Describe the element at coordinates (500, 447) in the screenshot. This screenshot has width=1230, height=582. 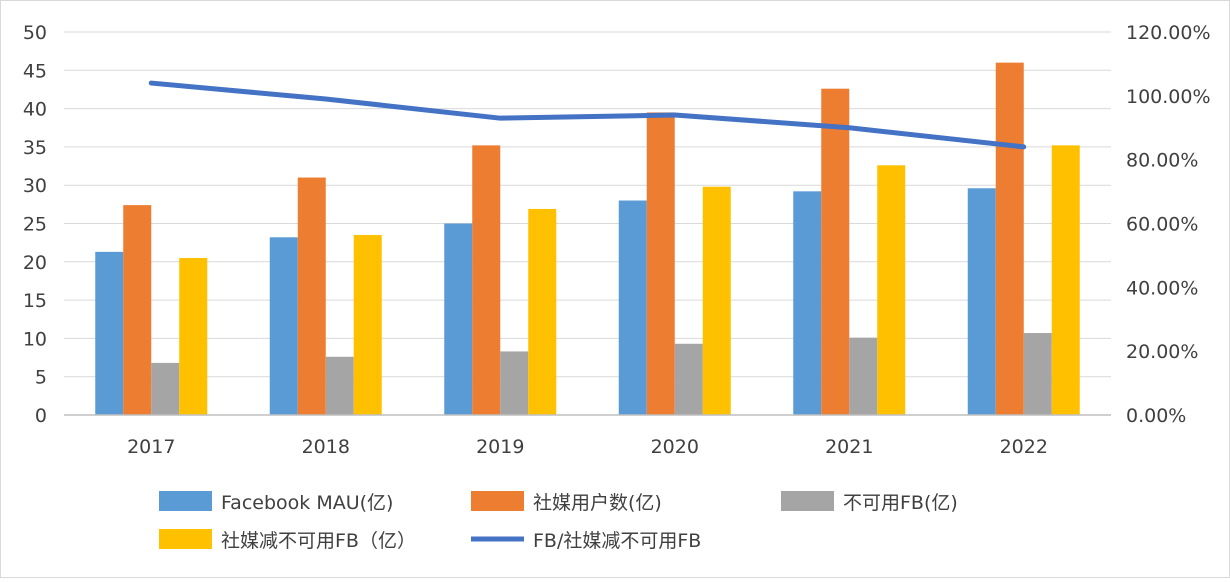
I see `category-label: 2019` at that location.